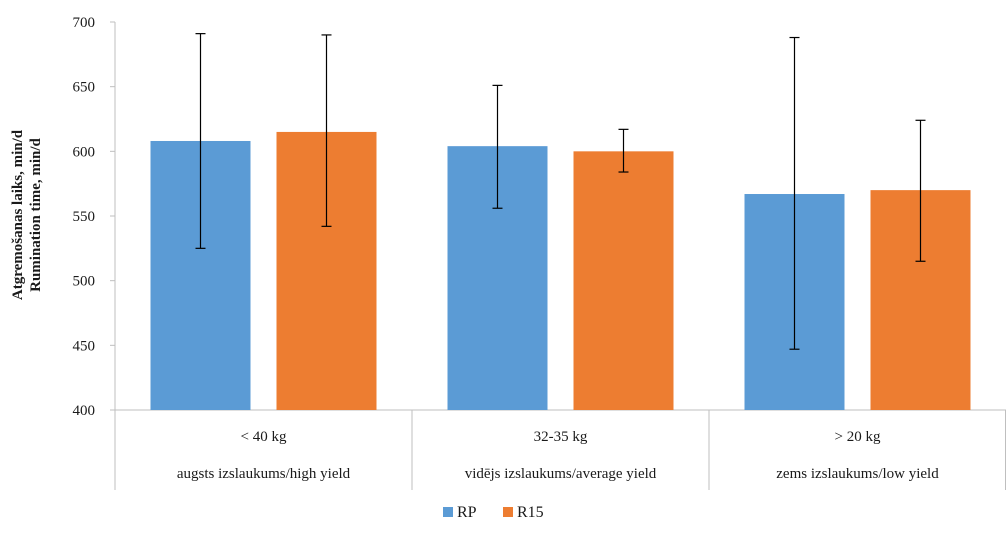 Image resolution: width=1006 pixels, height=533 pixels. I want to click on bar-r15, so click(624, 280).